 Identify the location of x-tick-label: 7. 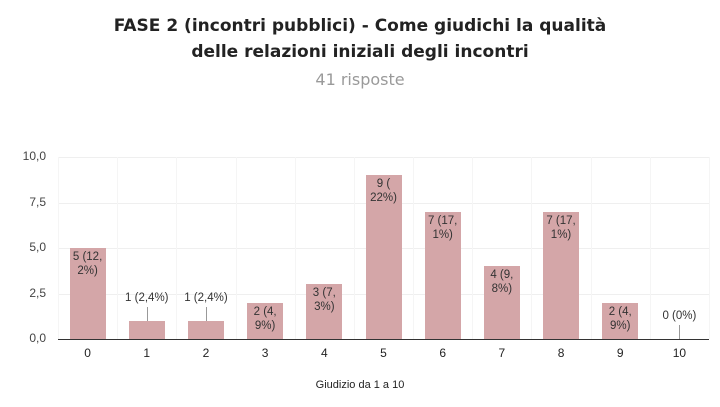
(502, 353).